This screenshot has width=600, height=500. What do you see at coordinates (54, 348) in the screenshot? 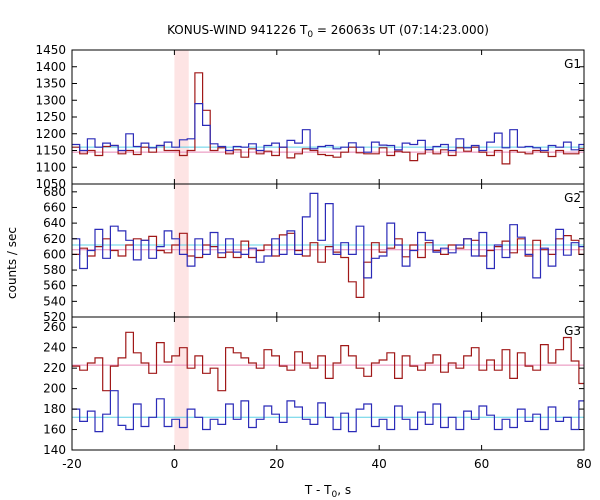
I see `y-tick-label: 240` at bounding box center [54, 348].